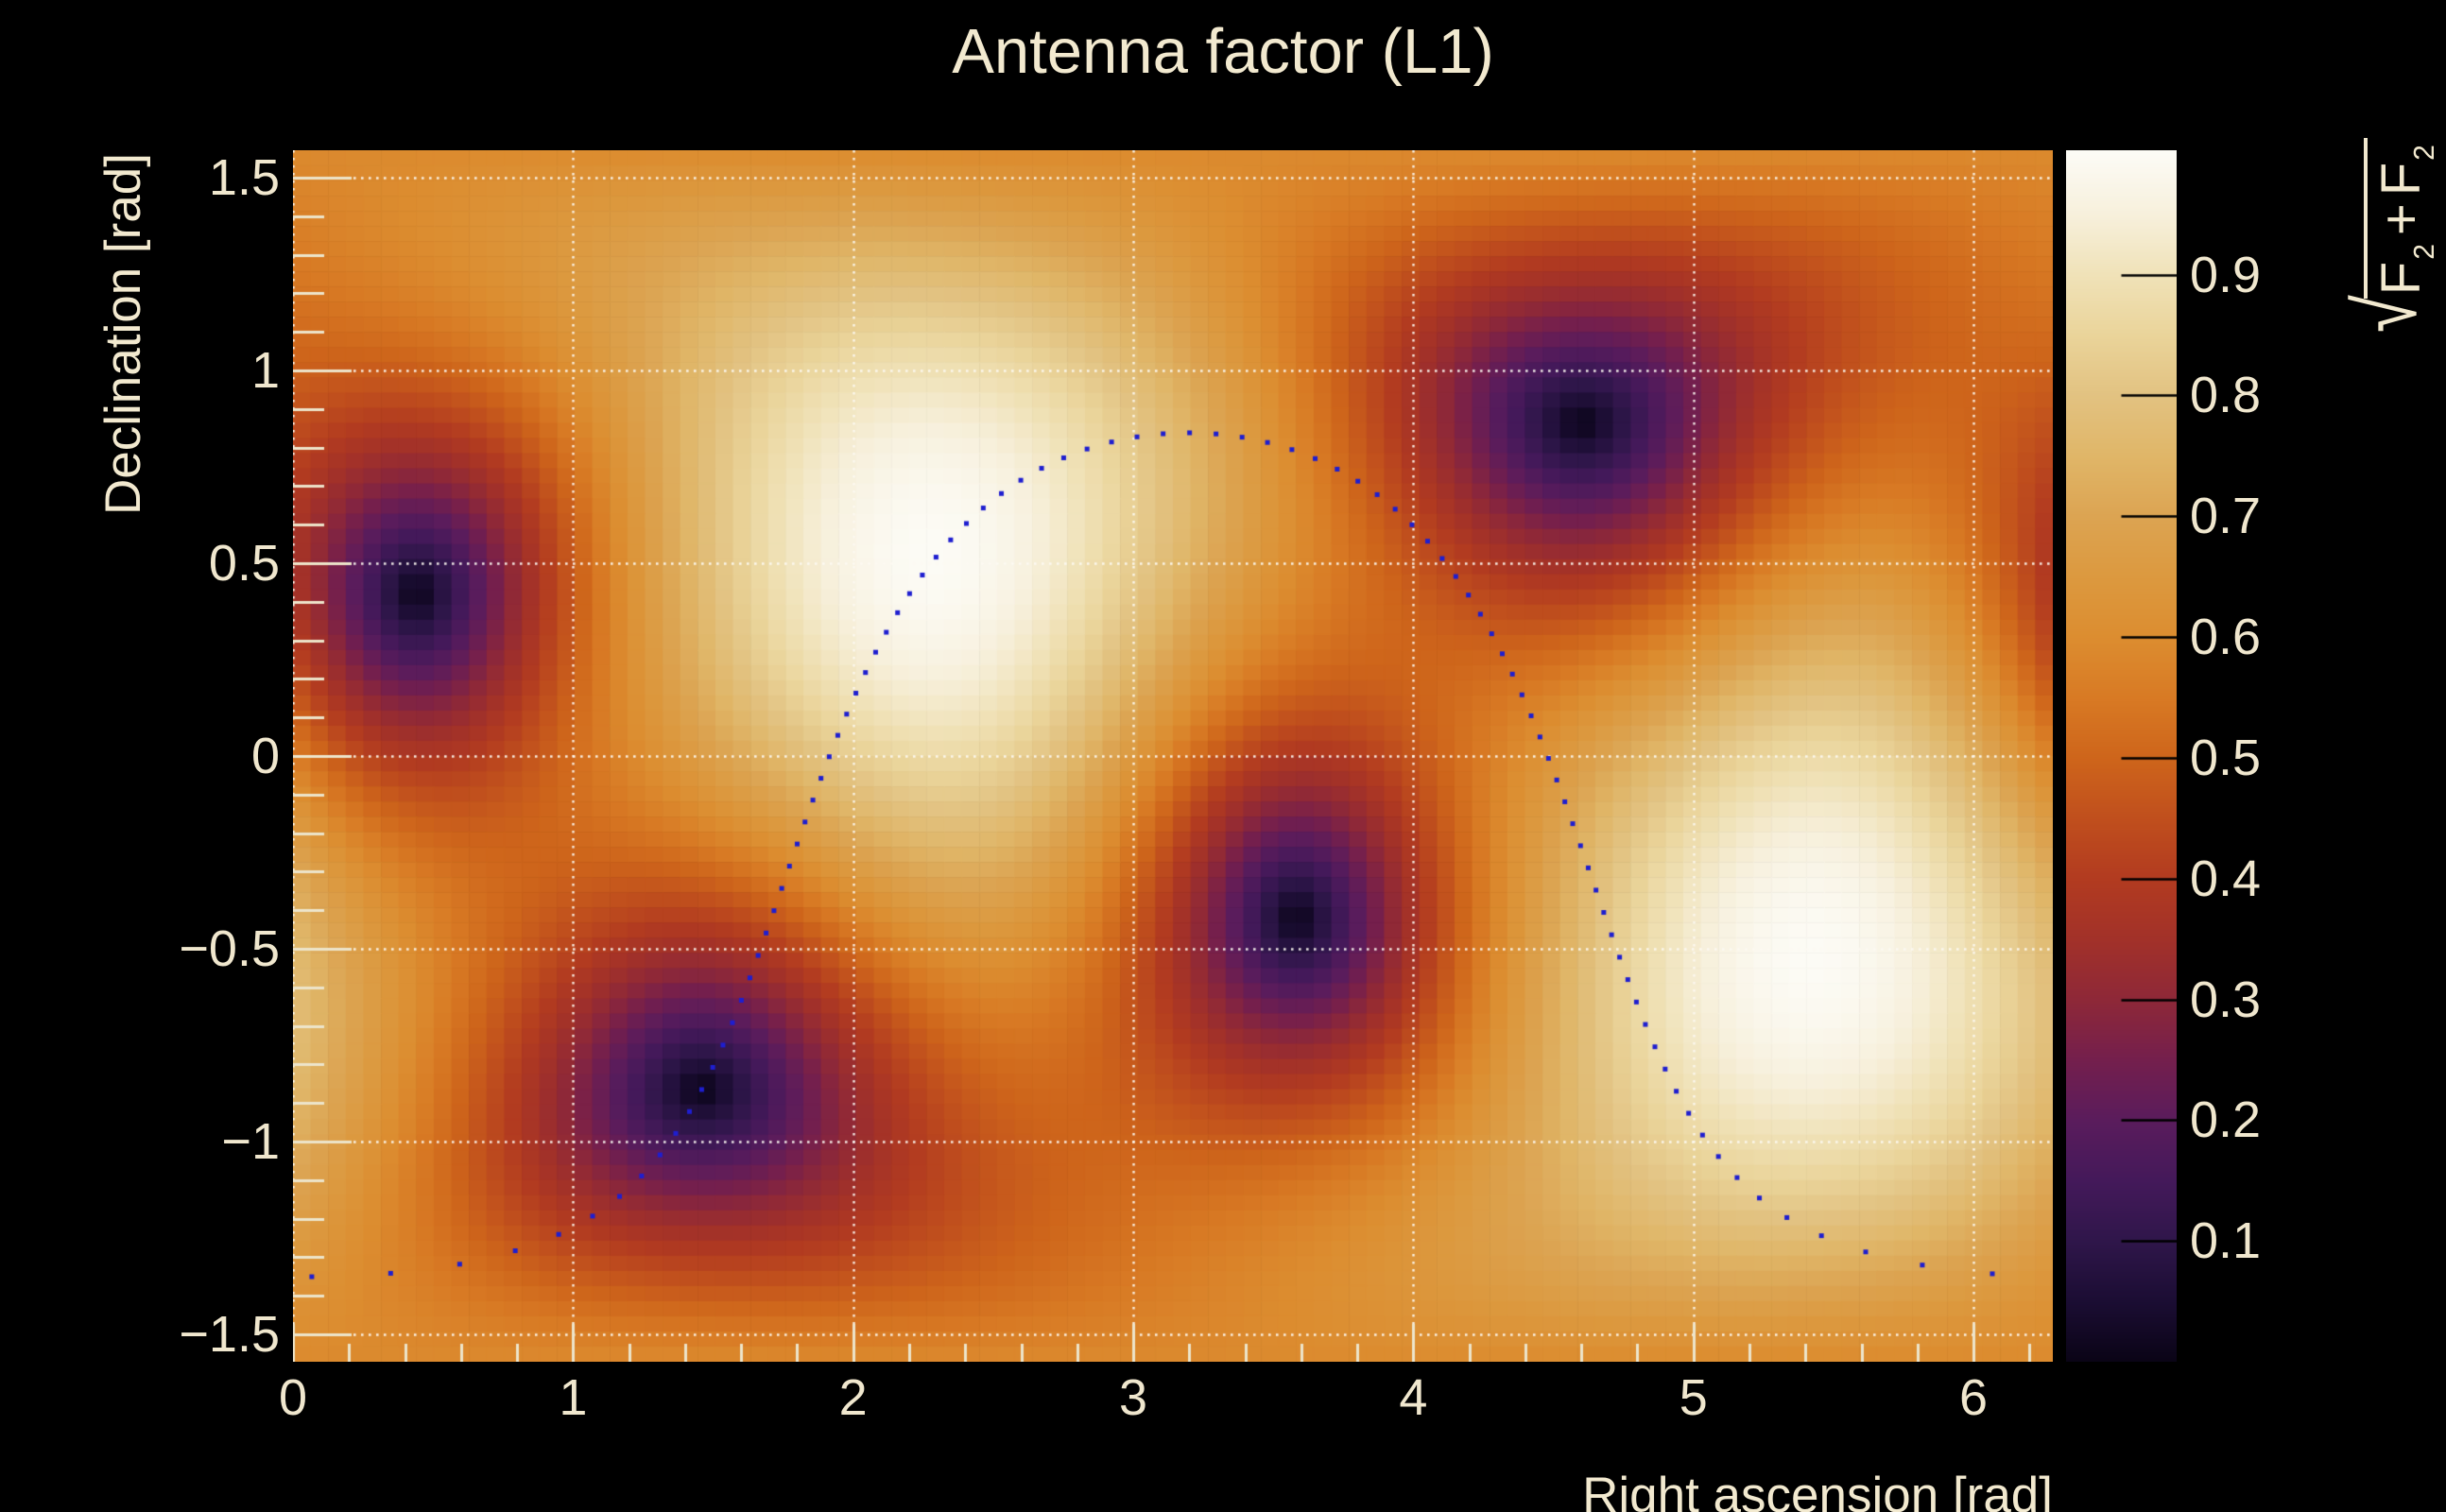 This screenshot has height=1512, width=2446. What do you see at coordinates (2401, 278) in the screenshot?
I see `f-plus-base: F` at bounding box center [2401, 278].